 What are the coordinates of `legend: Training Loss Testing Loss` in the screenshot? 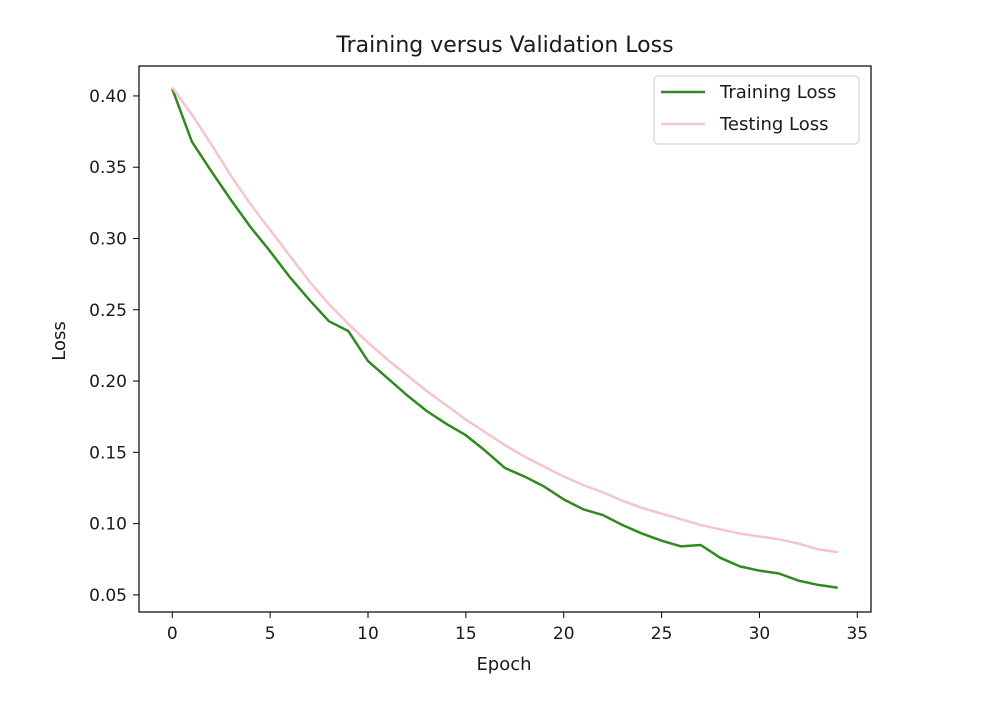 It's located at (756, 110).